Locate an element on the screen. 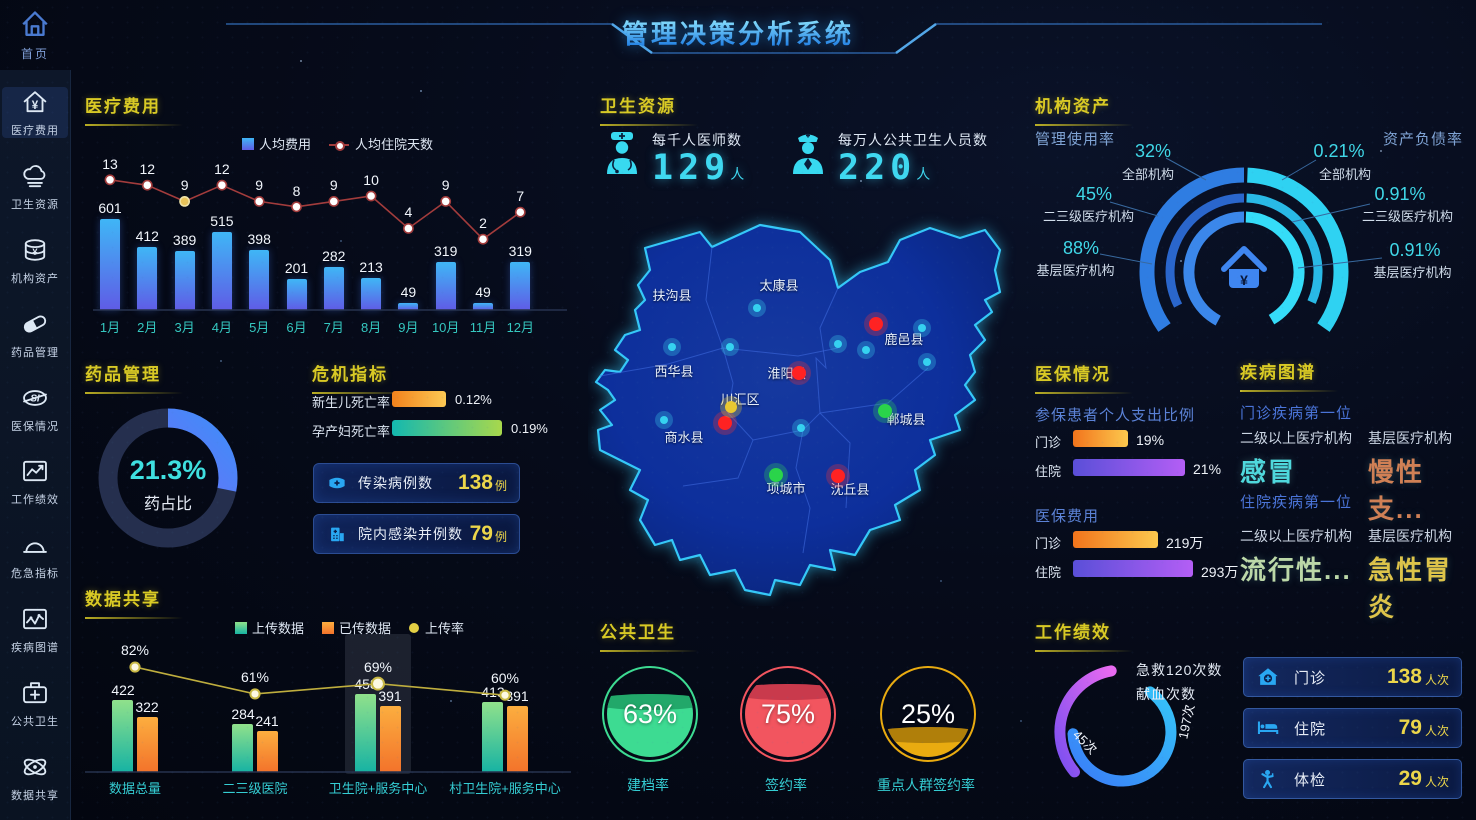 This screenshot has width=1476, height=820. nurse-icon is located at coordinates (808, 156).